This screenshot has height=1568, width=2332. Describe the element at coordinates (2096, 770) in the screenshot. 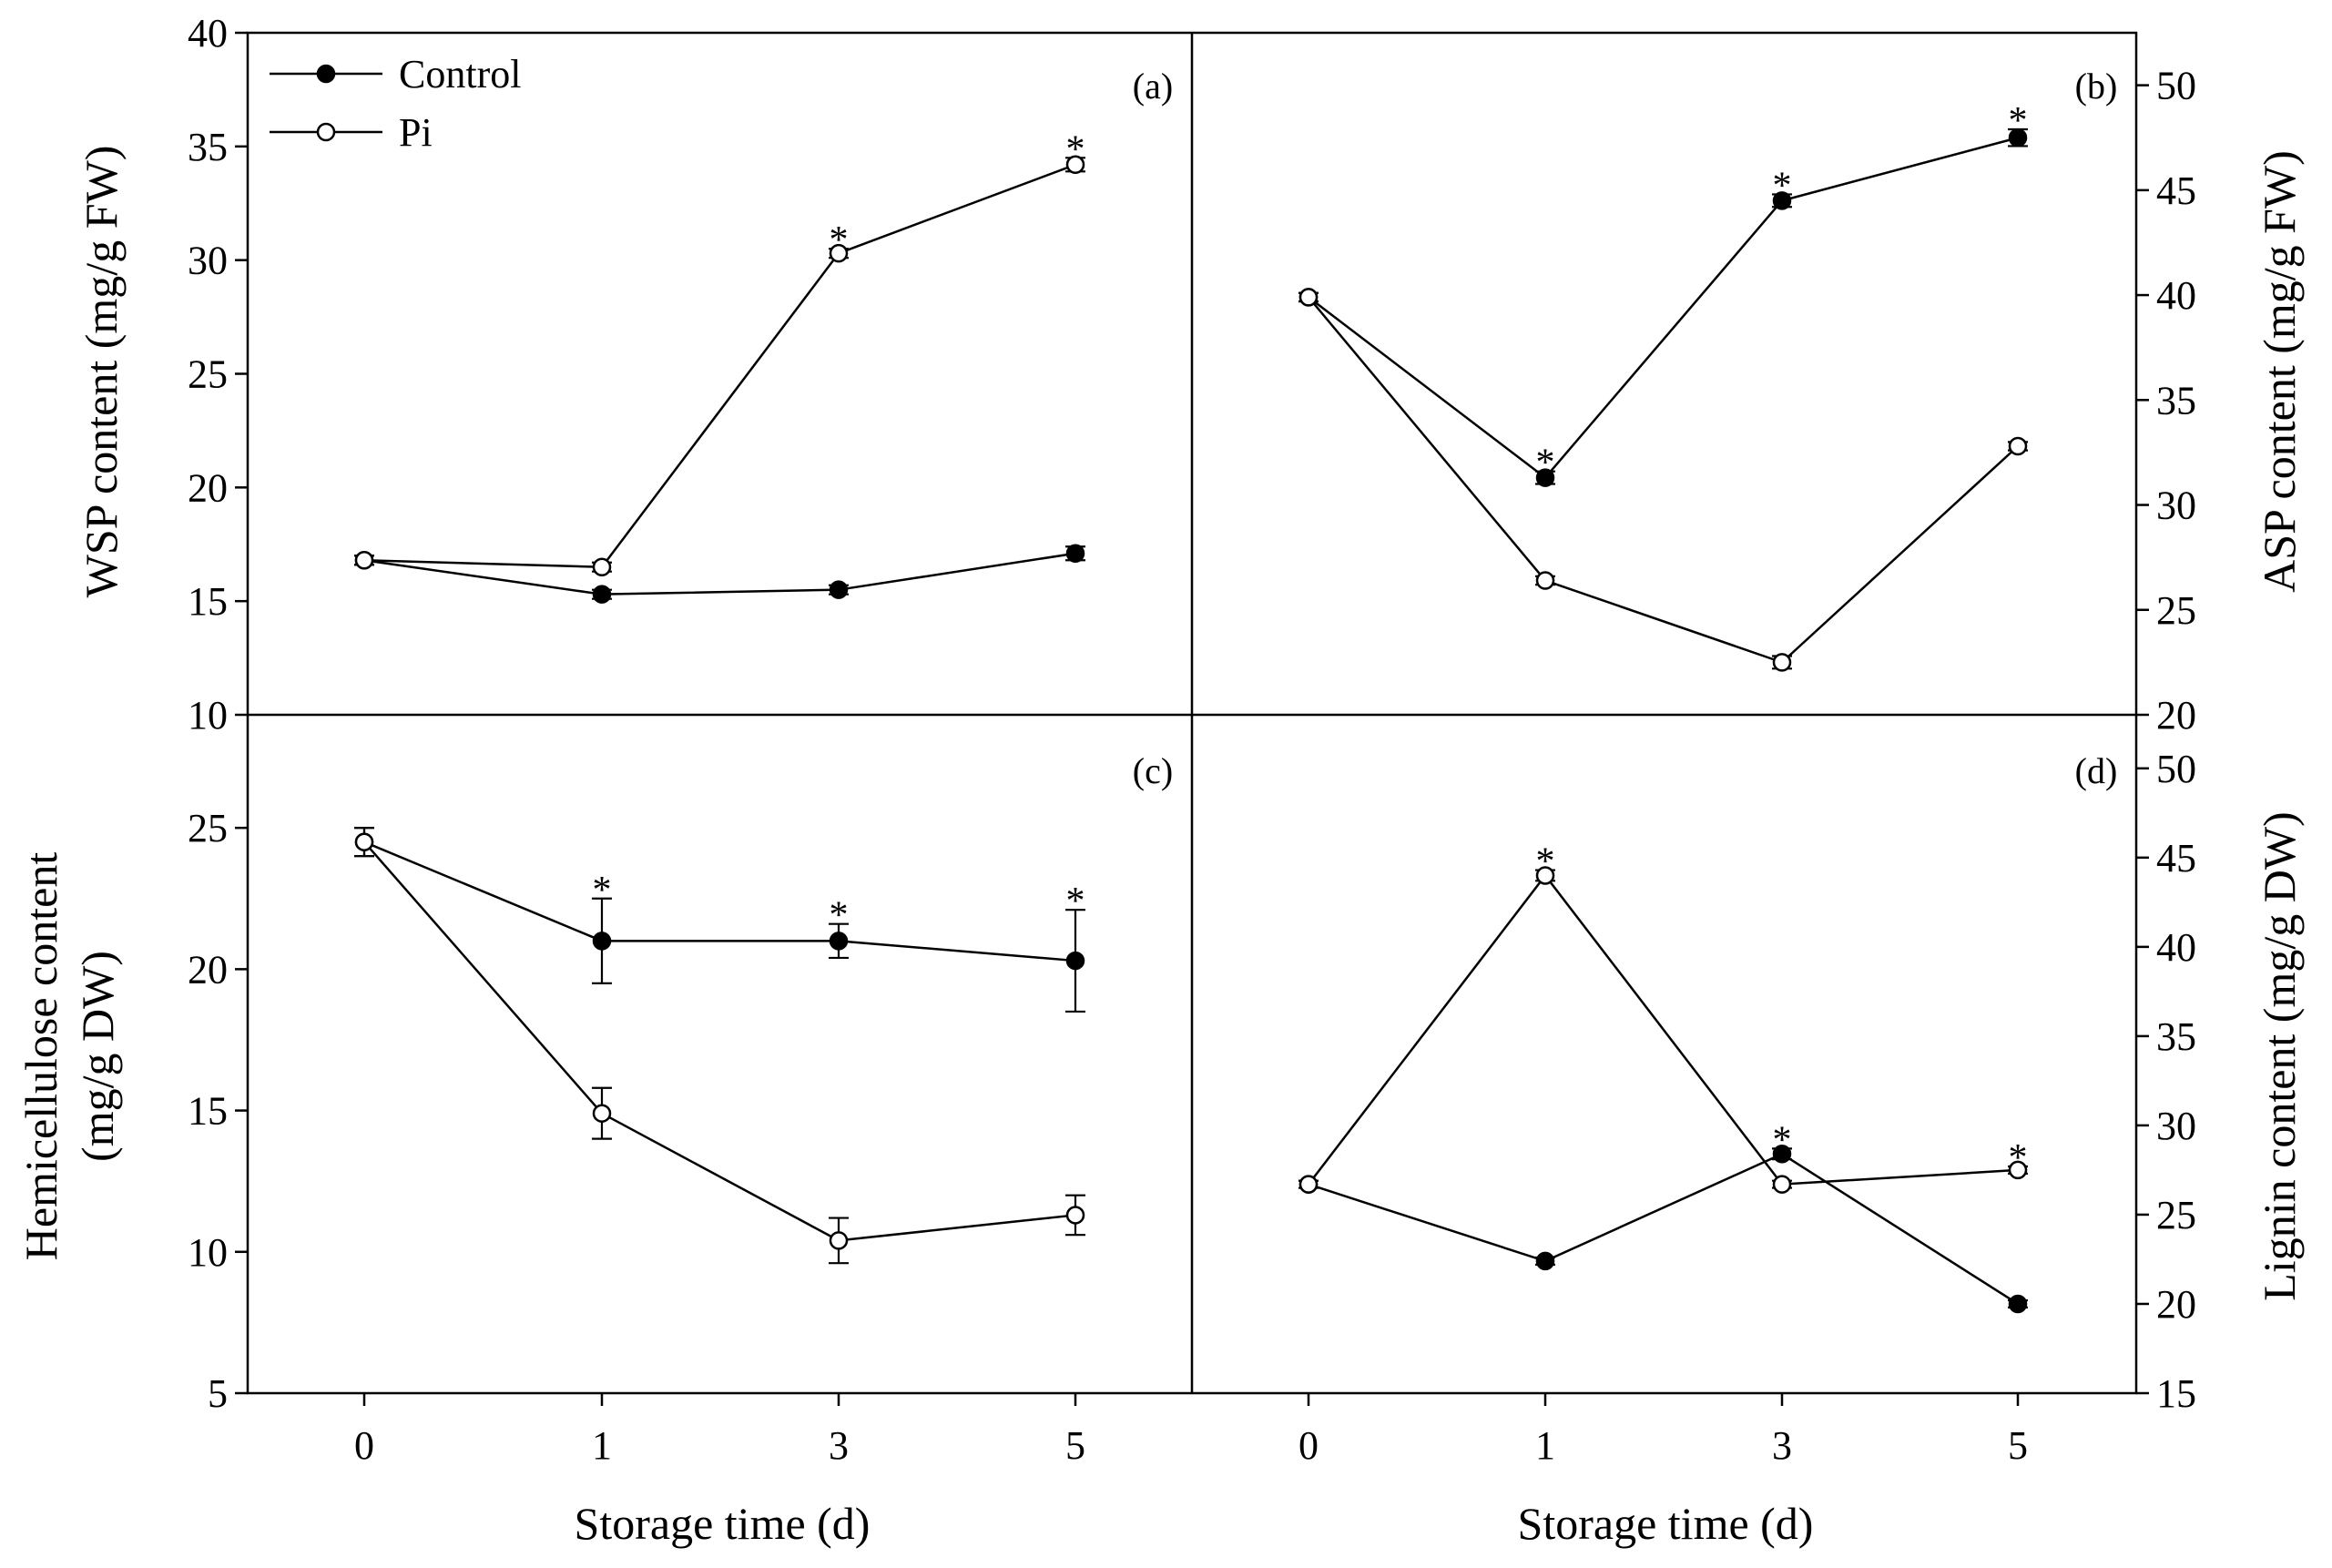

I see `panel-label: (d)` at that location.